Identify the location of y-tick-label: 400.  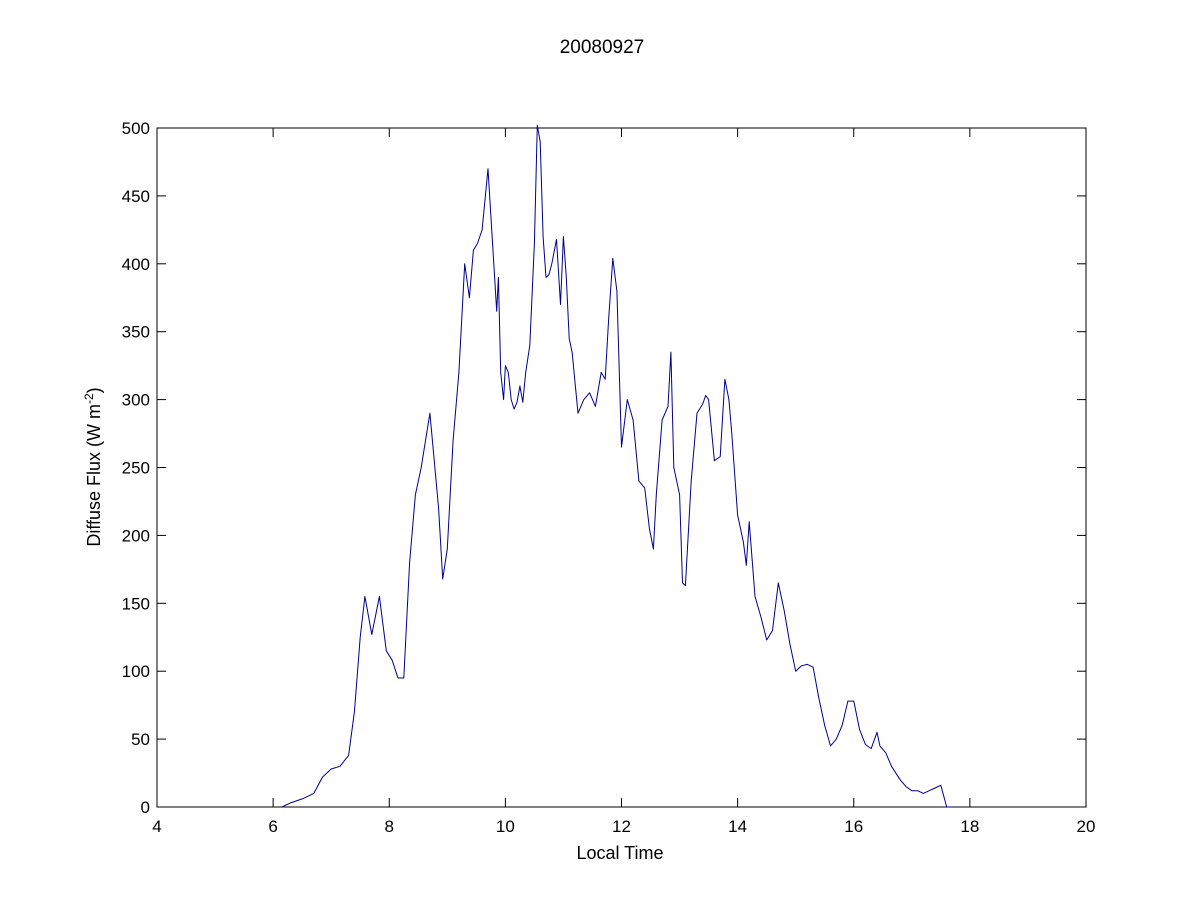
(136, 264).